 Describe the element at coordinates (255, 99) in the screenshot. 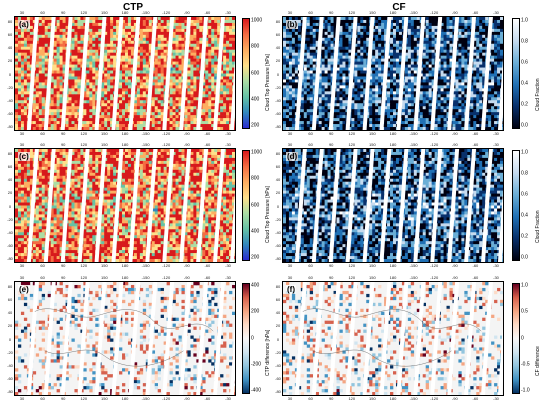

I see `colorbar-tick: 400` at that location.